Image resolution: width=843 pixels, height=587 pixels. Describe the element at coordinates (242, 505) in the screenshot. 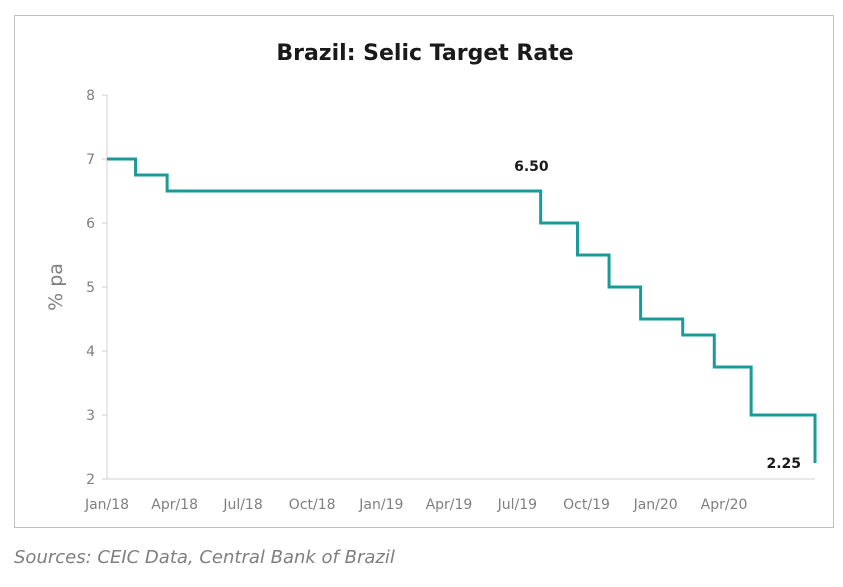

I see `x-tick-label: Jul/18` at that location.